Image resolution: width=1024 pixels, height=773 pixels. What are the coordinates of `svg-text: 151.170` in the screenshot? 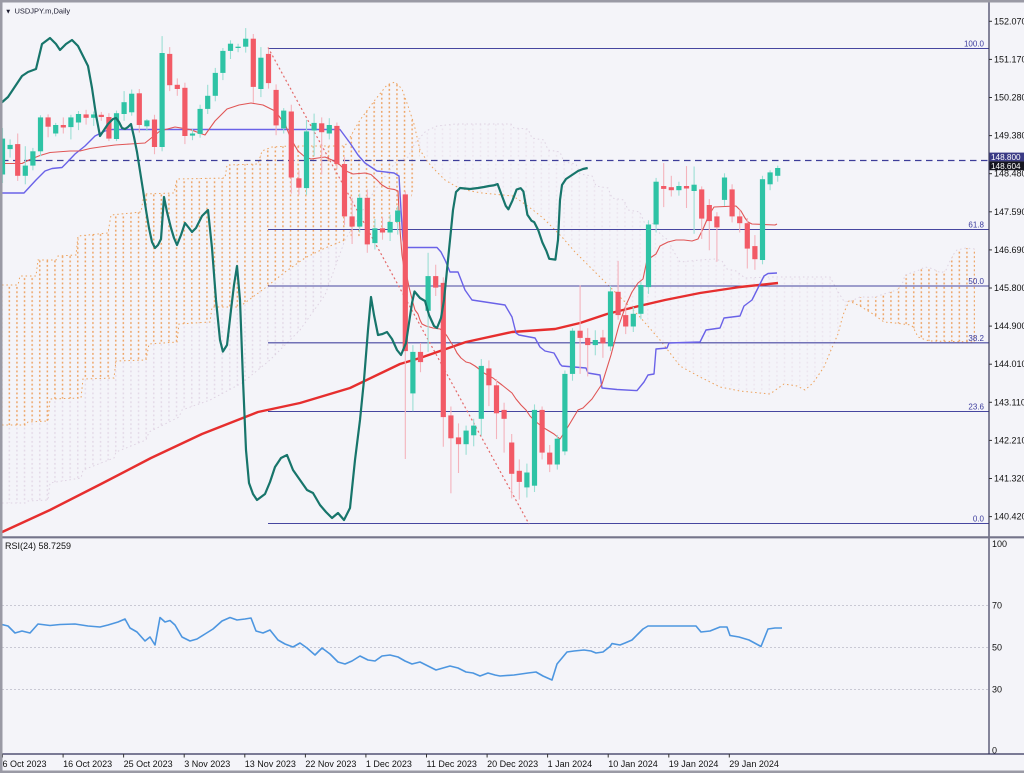 It's located at (1009, 59).